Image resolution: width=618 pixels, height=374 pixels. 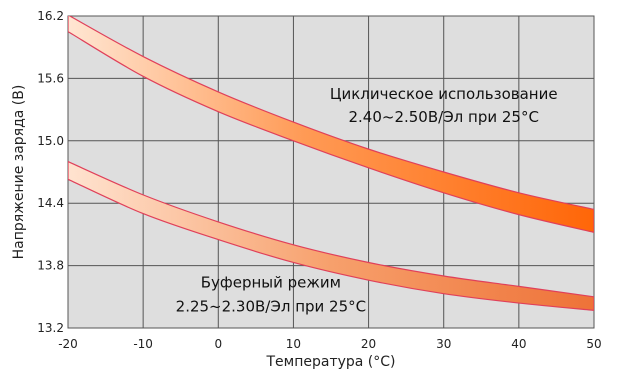 What do you see at coordinates (50, 266) in the screenshot?
I see `y-tick-label-1: 13.8` at bounding box center [50, 266].